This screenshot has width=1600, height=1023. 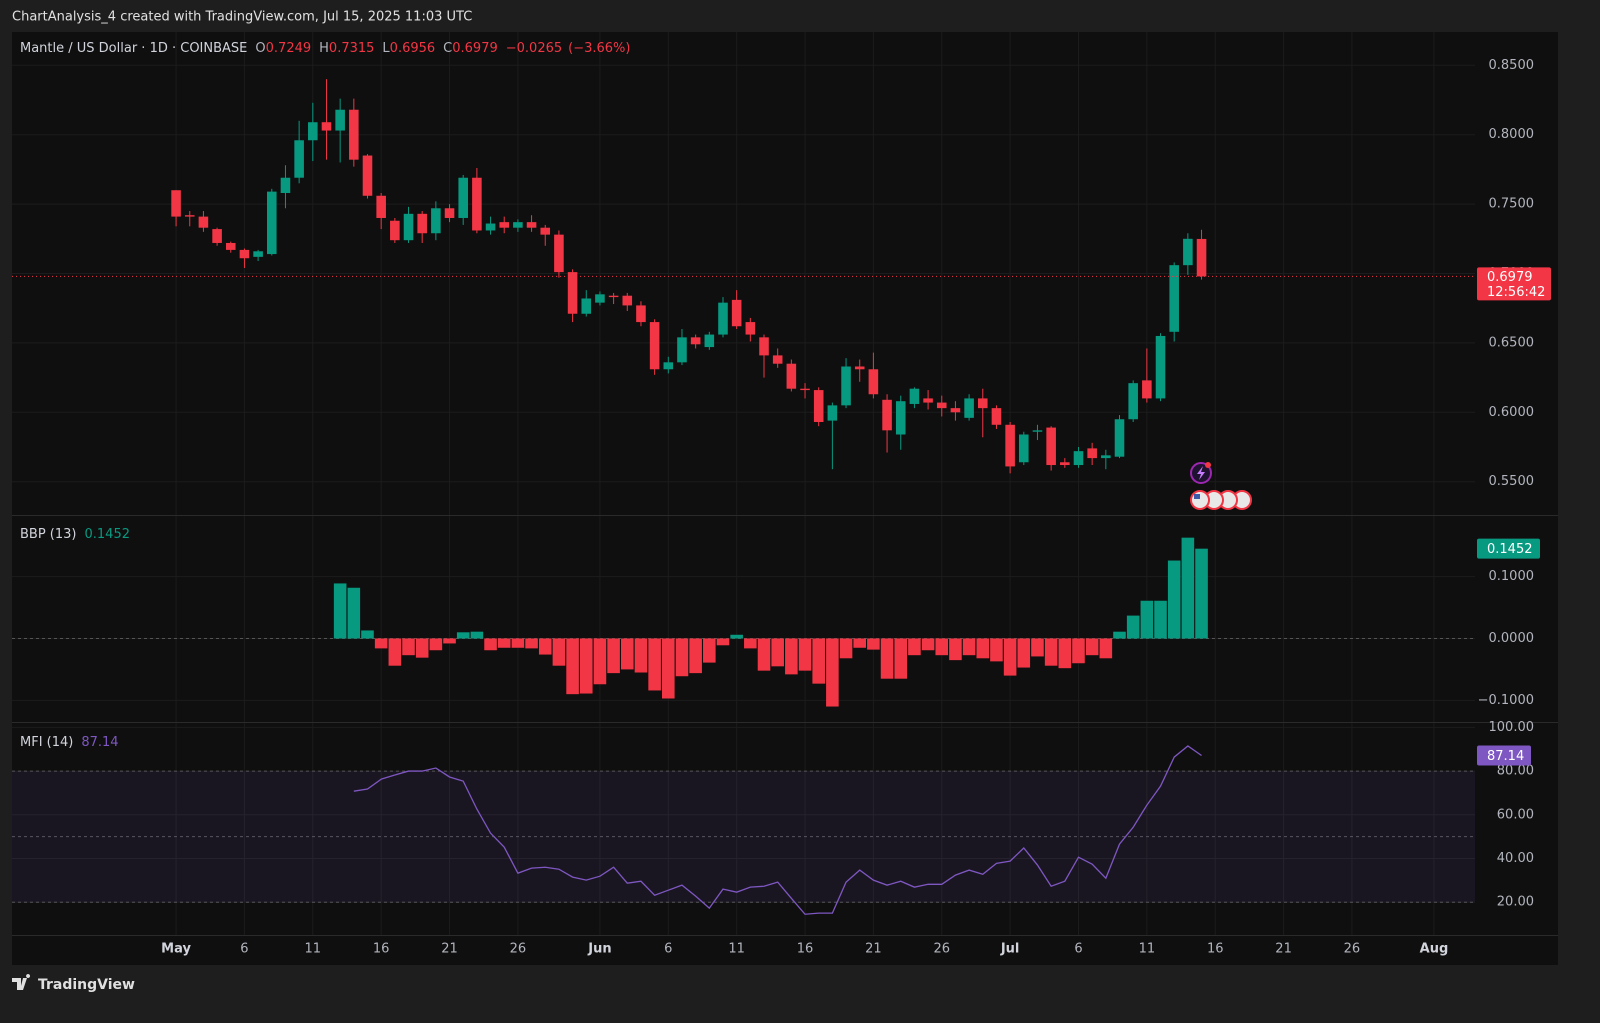 I want to click on x-tick-label: 26, so click(x=518, y=949).